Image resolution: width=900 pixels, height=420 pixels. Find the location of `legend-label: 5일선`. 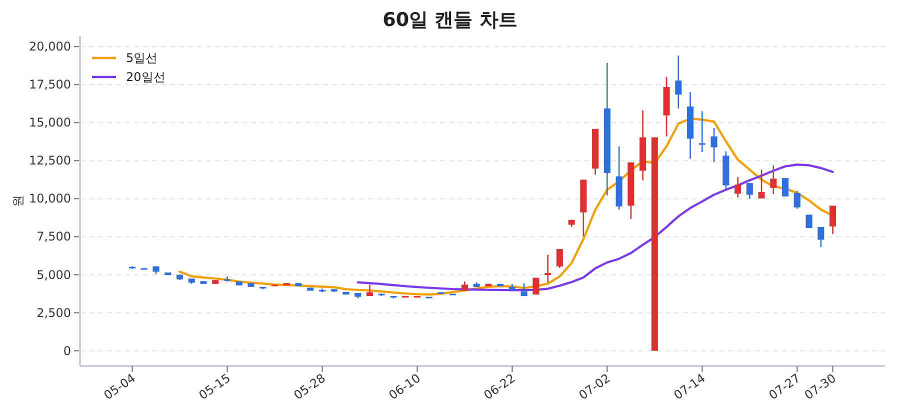

legend-label: 5일선 is located at coordinates (142, 58).